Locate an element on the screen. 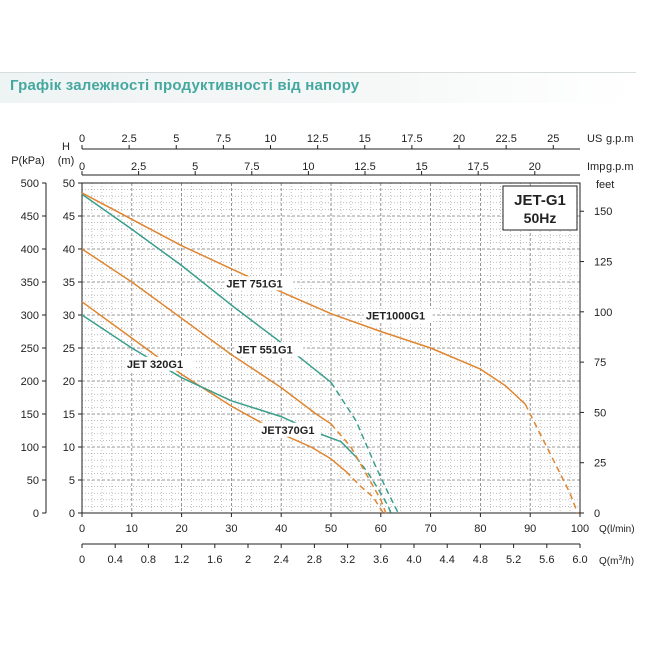 This screenshot has width=650, height=650. pressure-tick-label: 400 is located at coordinates (30, 250).